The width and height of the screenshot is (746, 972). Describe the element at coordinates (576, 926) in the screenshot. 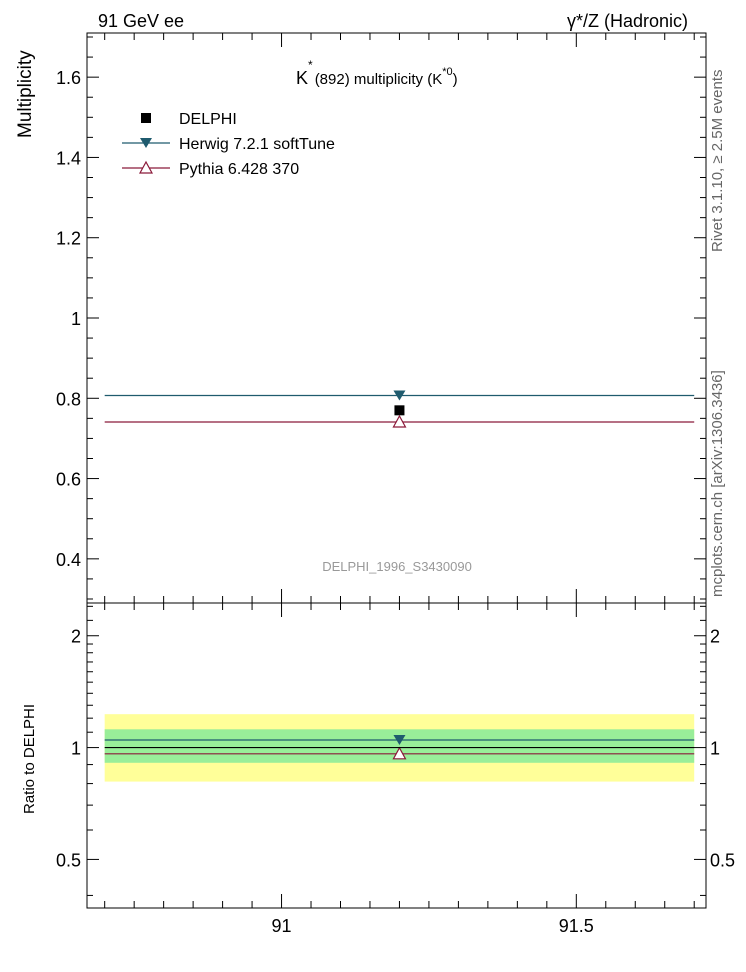

I see `xtick-label: 91.5` at that location.